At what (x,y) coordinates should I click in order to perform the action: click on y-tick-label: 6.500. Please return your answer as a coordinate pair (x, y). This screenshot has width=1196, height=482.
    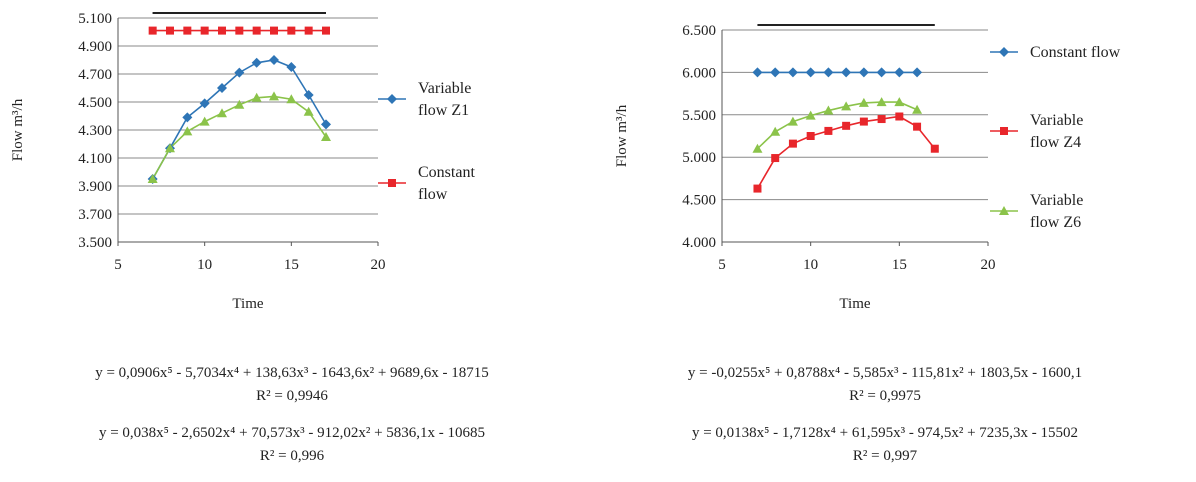
    Looking at the image, I should click on (699, 31).